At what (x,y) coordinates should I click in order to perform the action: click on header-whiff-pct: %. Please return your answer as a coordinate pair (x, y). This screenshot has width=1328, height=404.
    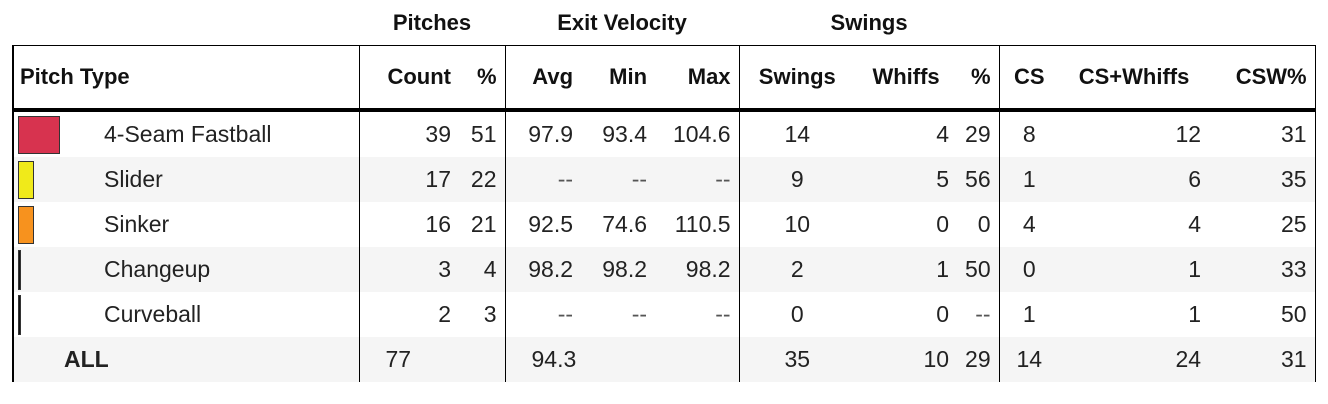
    Looking at the image, I should click on (978, 78).